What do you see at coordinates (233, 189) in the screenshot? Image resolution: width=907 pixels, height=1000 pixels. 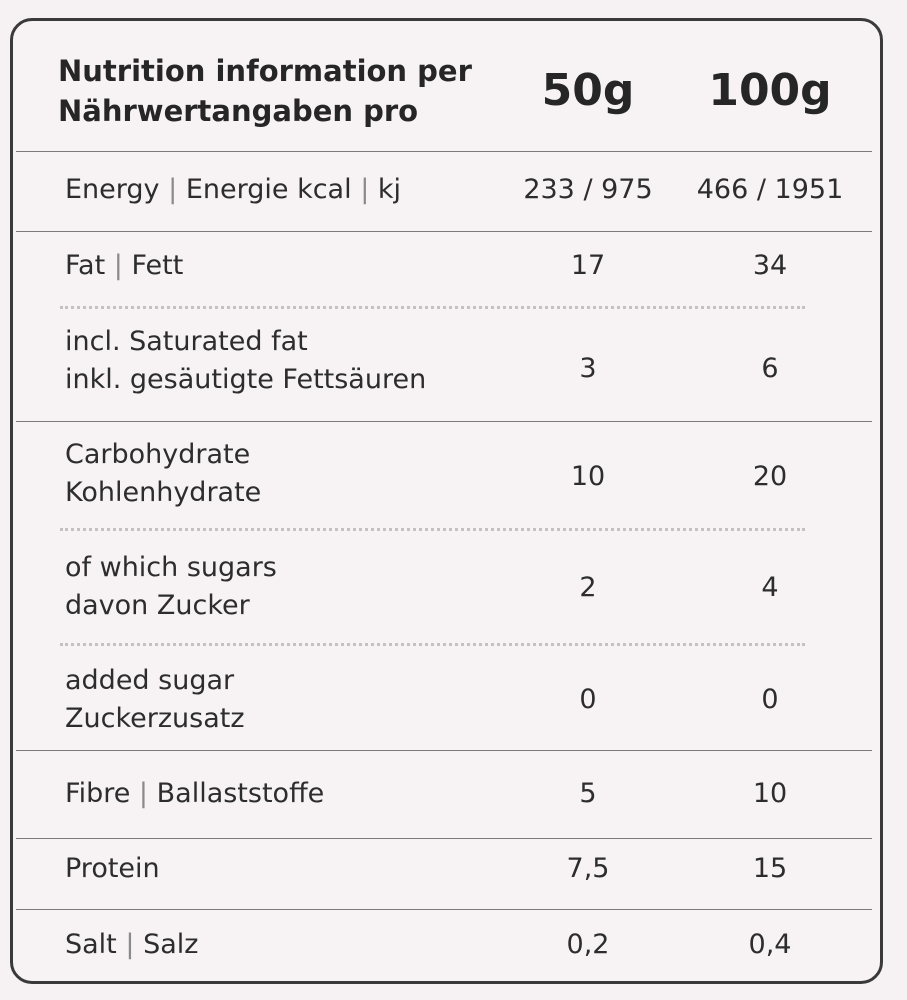 I see `row-label: Energy | Energie kcal | kj` at bounding box center [233, 189].